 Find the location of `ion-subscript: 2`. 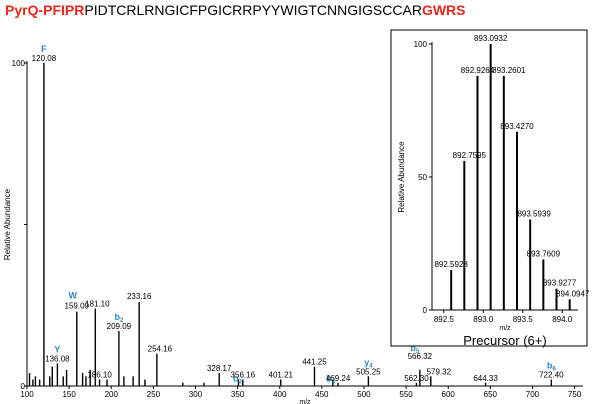

ion-subscript: 2 is located at coordinates (122, 321).